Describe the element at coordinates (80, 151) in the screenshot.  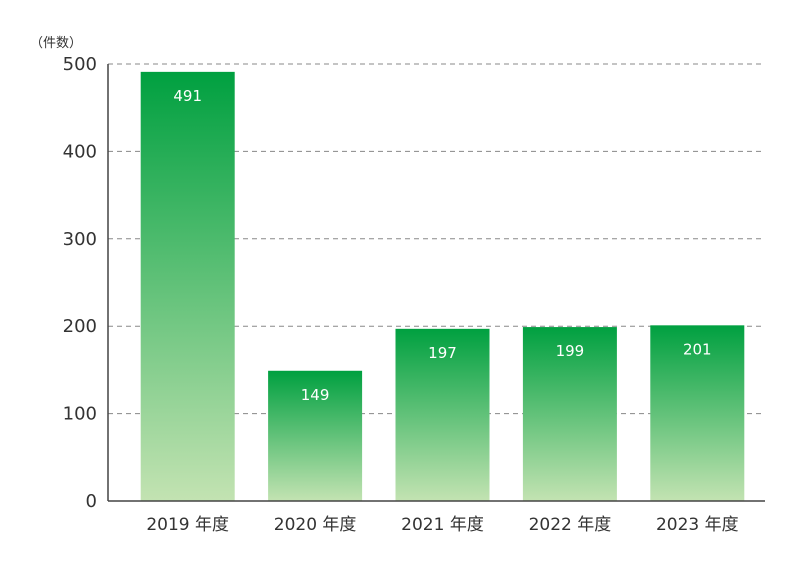
I see `y-tick-label: 400` at that location.